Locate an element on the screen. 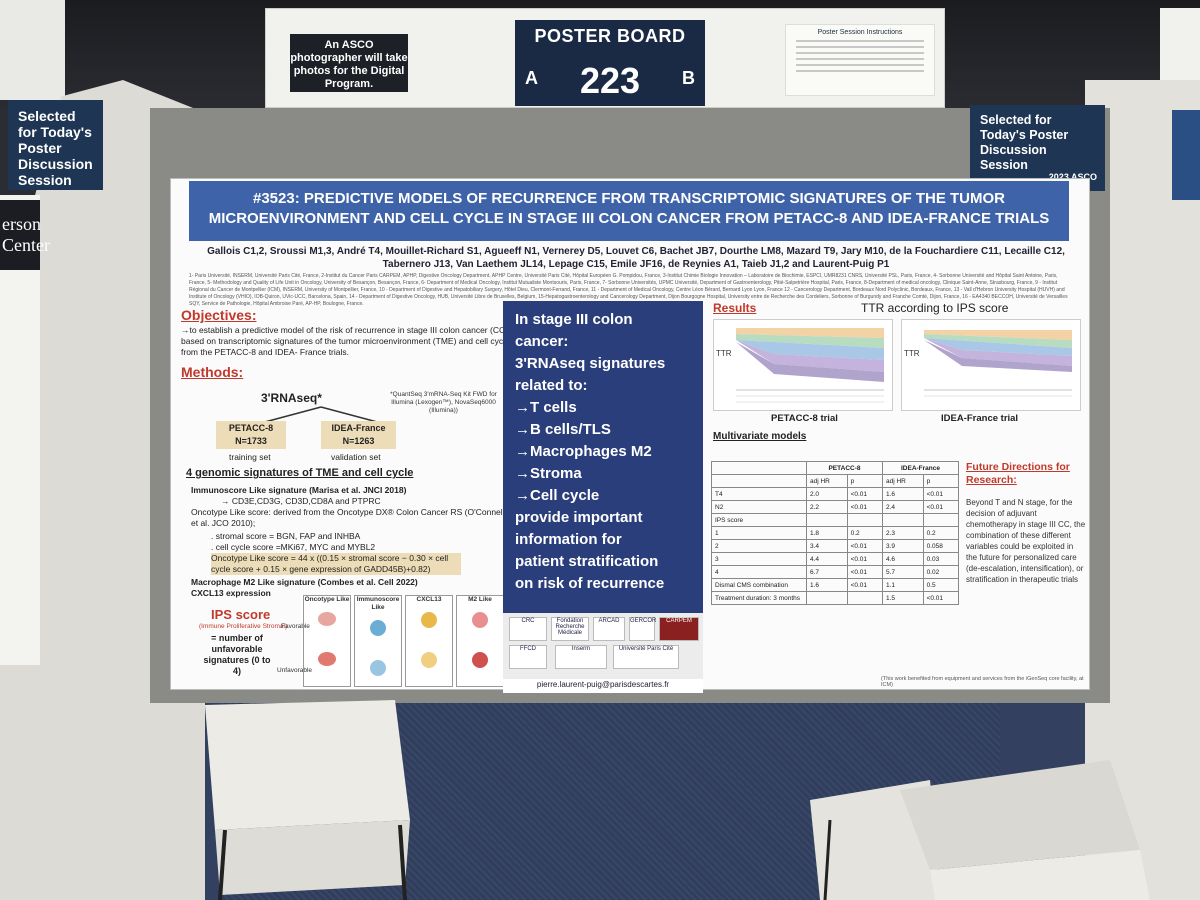 The width and height of the screenshot is (1200, 900). methods-heading: Methods: is located at coordinates (212, 372).